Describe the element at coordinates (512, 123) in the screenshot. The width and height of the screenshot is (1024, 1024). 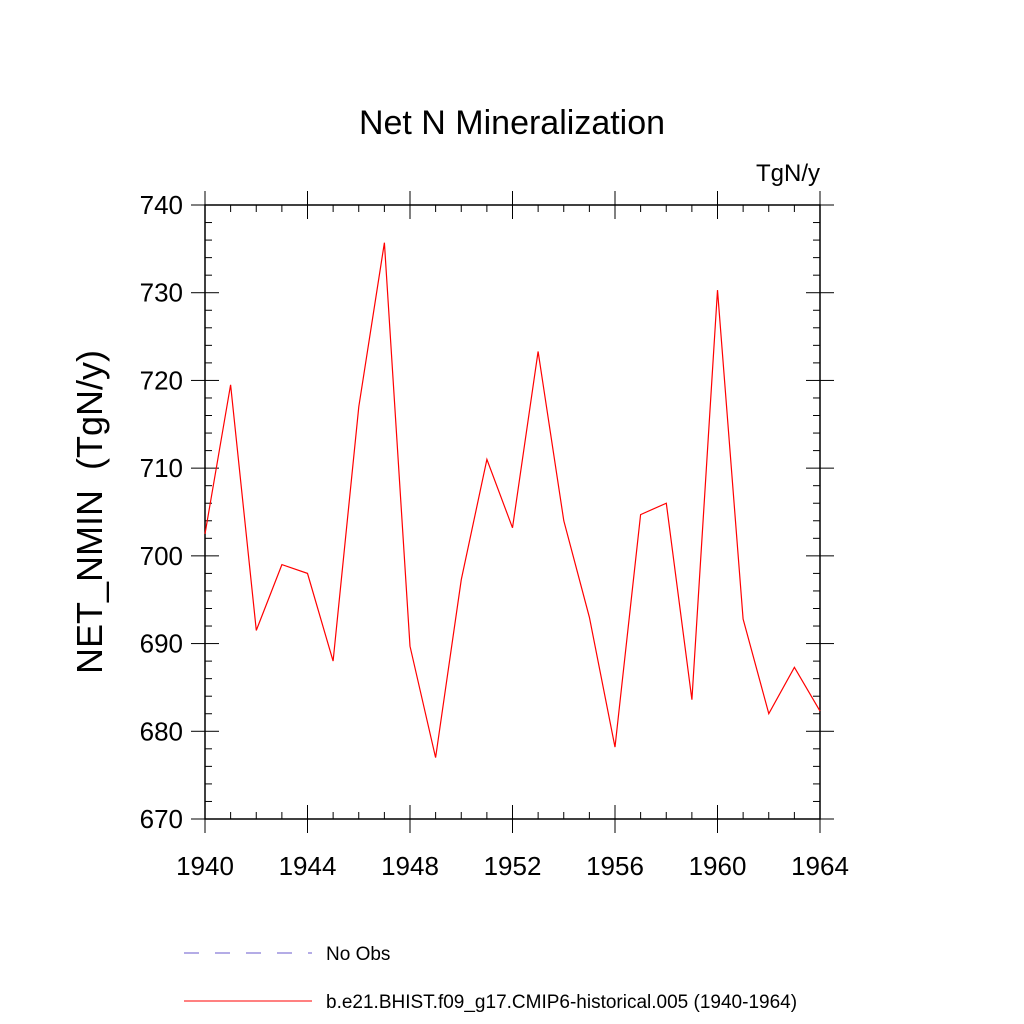
I see `chart-title: Net N Mineralization` at that location.